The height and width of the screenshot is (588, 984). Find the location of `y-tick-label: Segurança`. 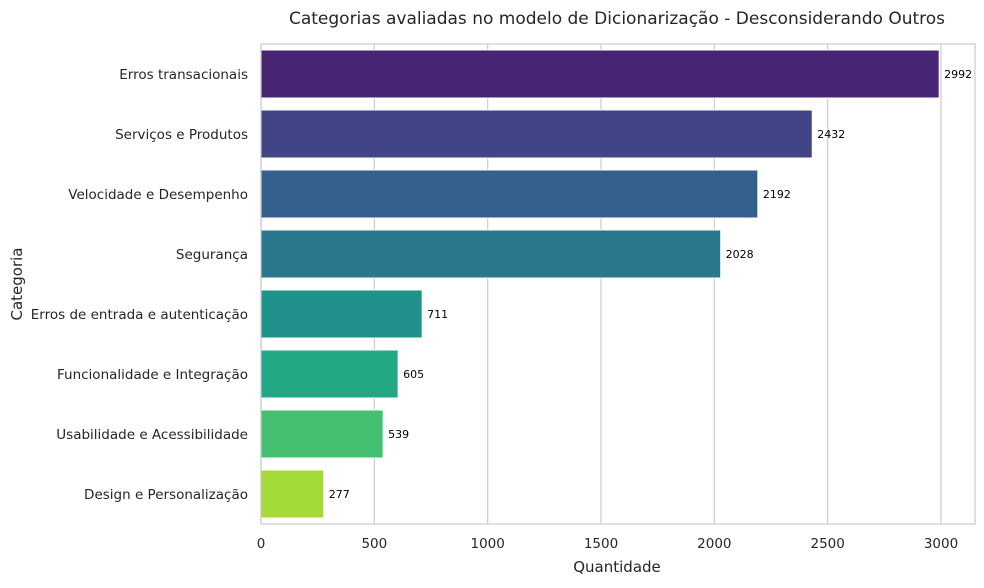

y-tick-label: Segurança is located at coordinates (212, 255).